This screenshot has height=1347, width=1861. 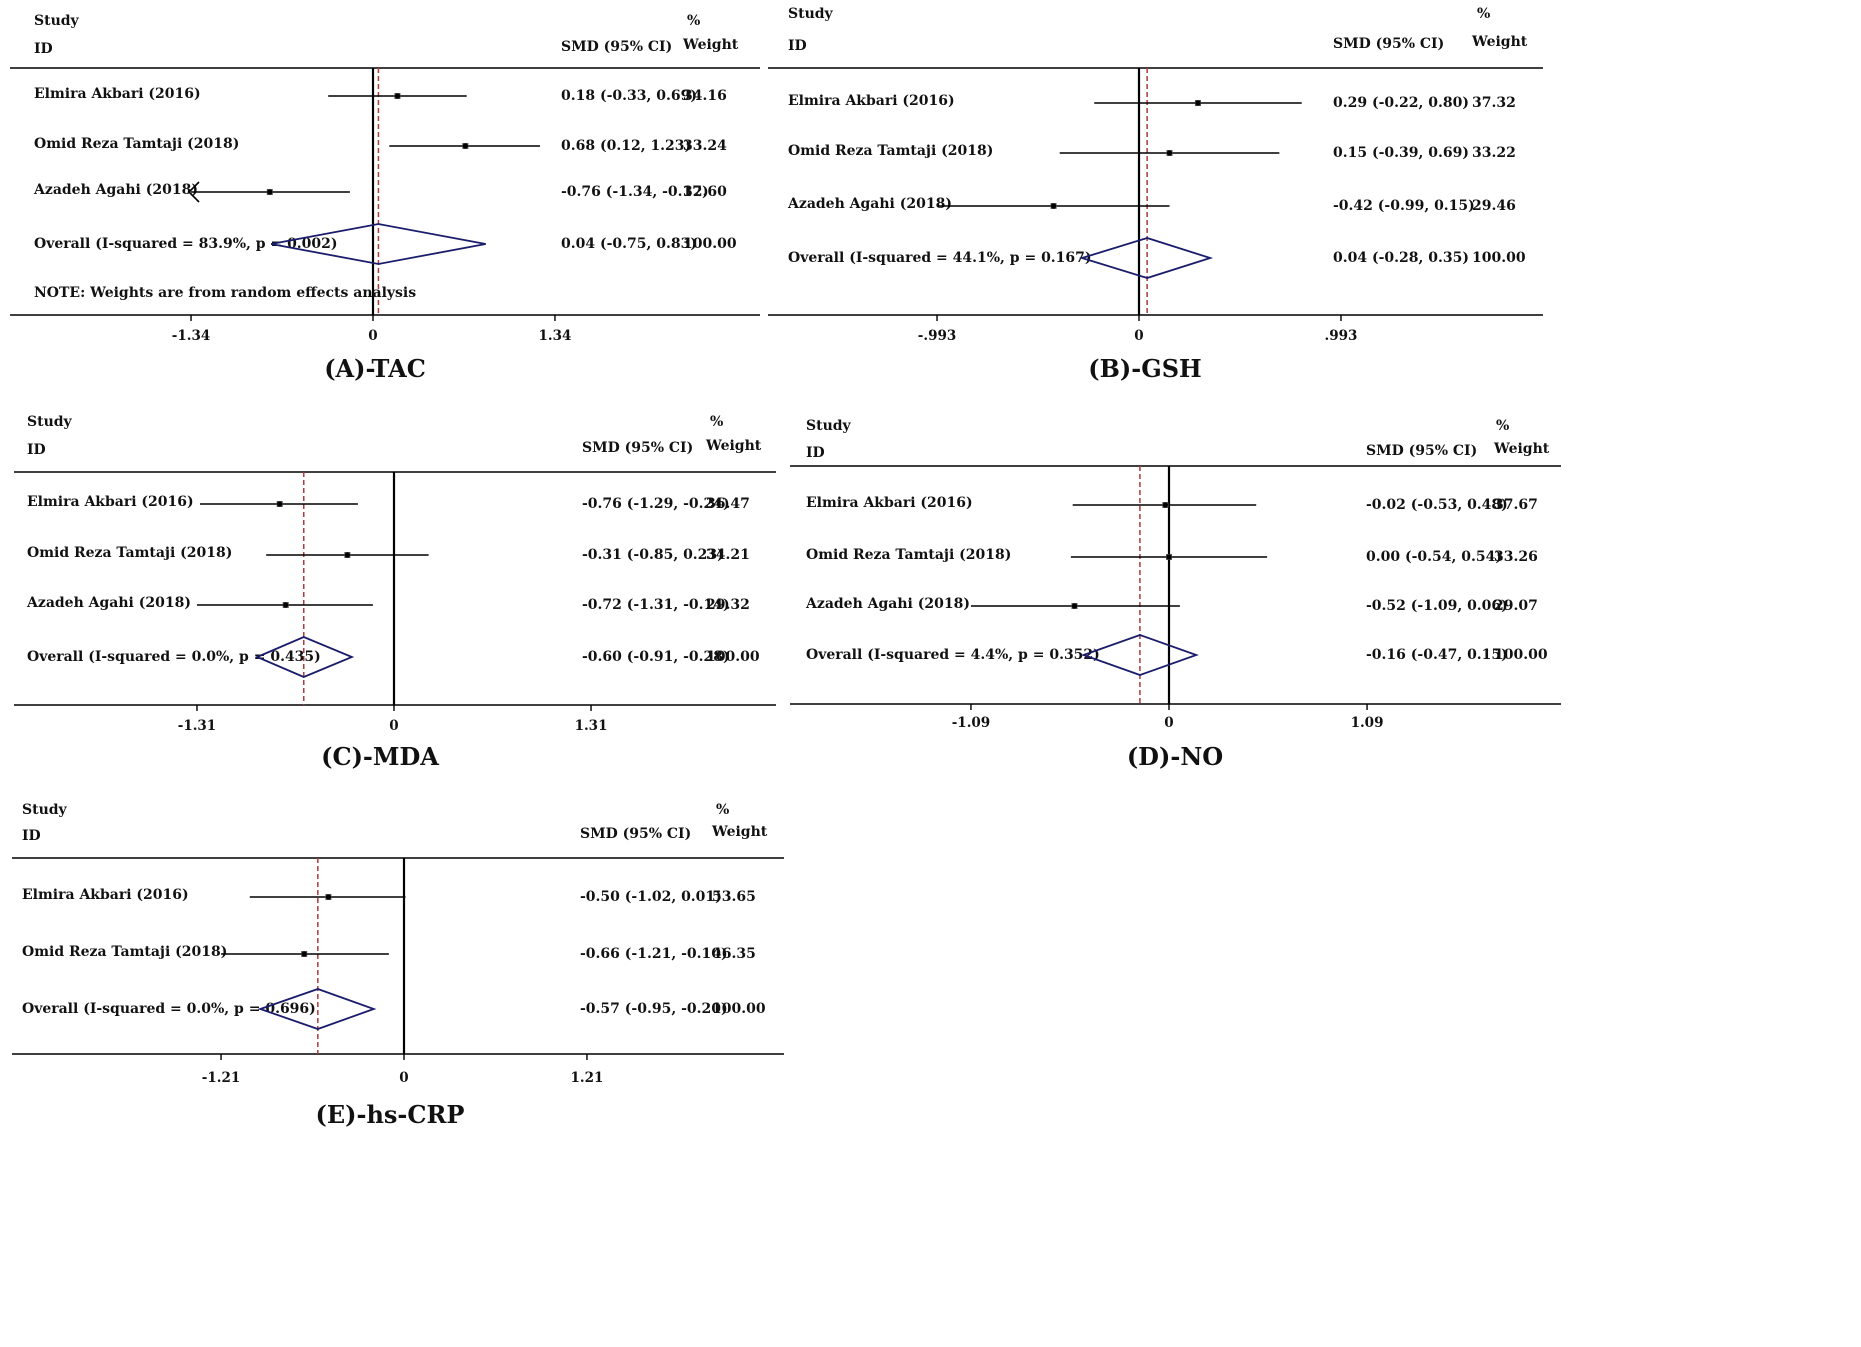 What do you see at coordinates (1341, 336) in the screenshot?
I see `x-tick-label: .993` at bounding box center [1341, 336].